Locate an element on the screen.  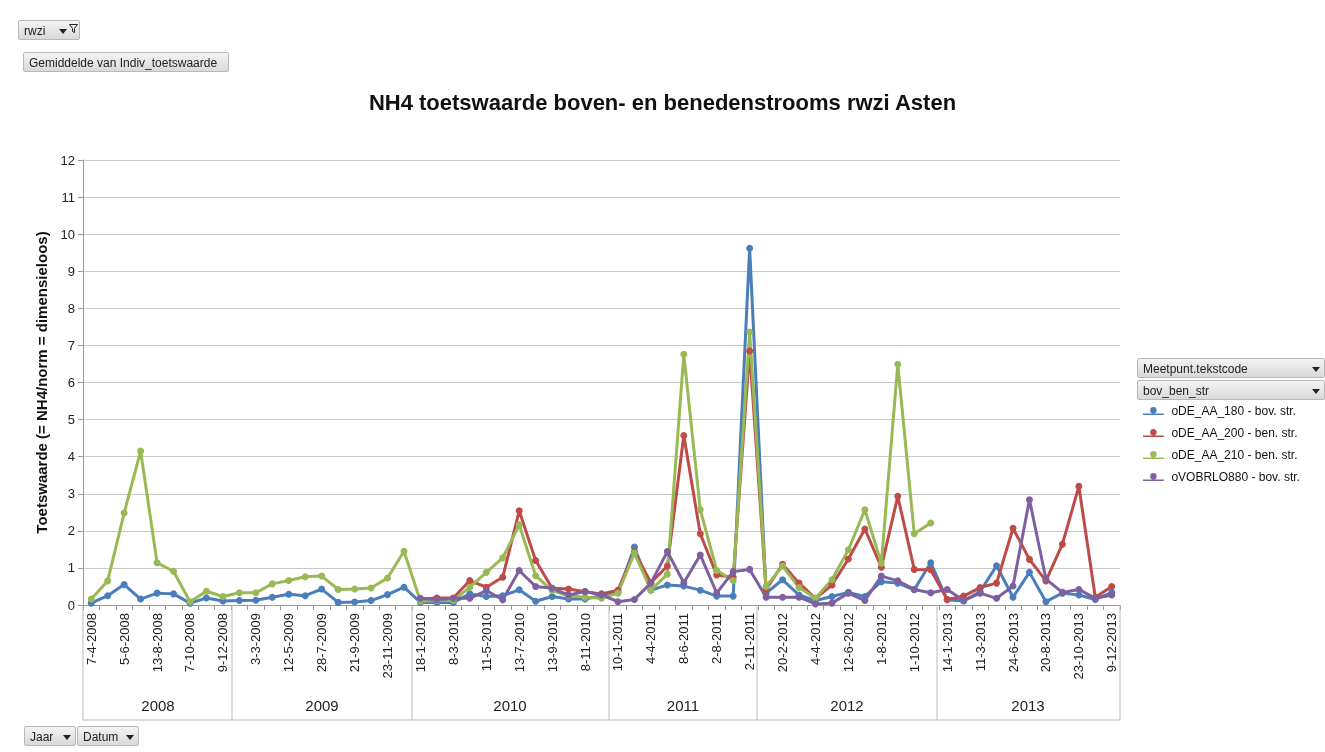
x-tick-label: 1-10-2012 is located at coordinates (914, 643).